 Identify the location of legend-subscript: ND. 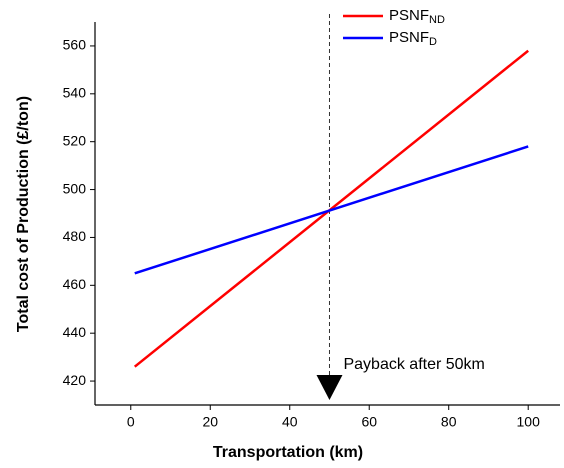
(437, 20).